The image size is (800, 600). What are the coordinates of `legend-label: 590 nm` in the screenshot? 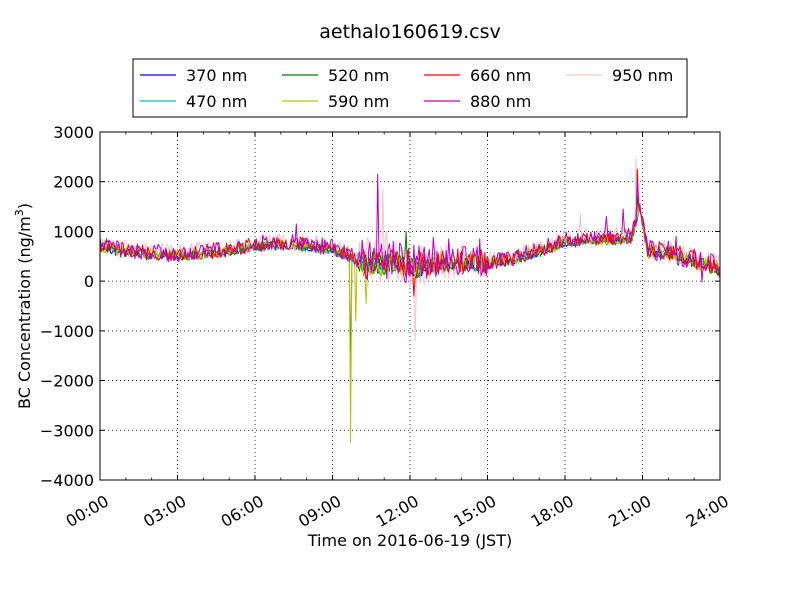 It's located at (358, 101).